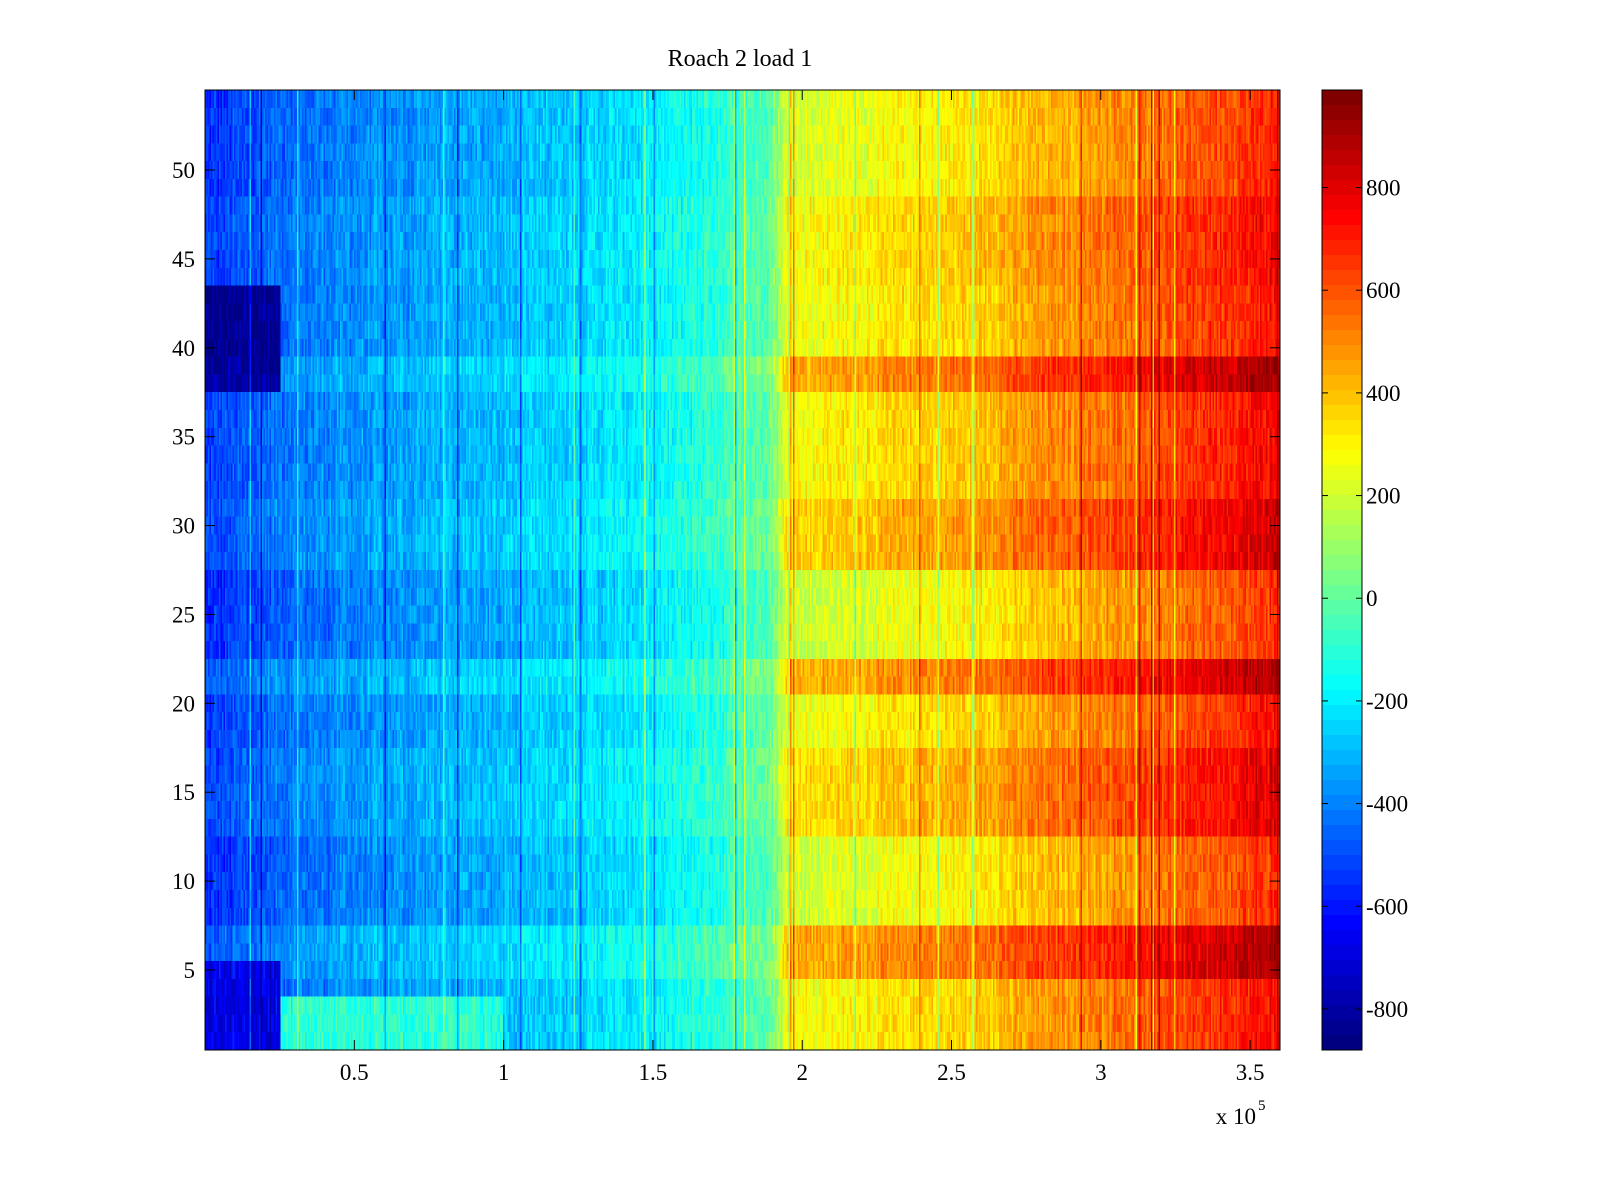 The height and width of the screenshot is (1200, 1600). I want to click on x-exponent-base: x 10, so click(1236, 1116).